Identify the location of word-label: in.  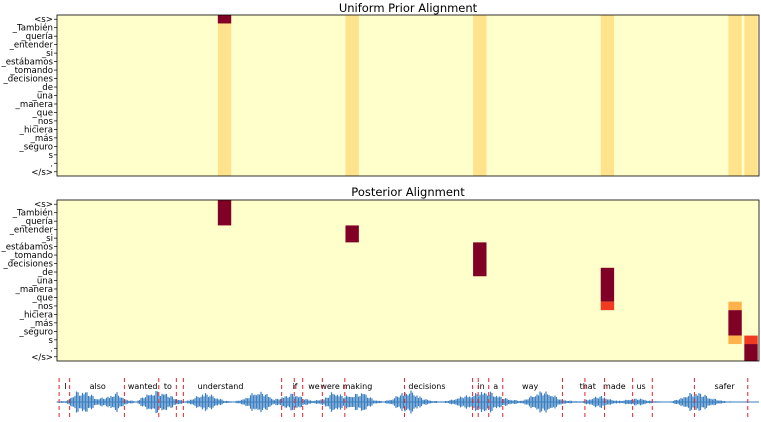
(480, 386).